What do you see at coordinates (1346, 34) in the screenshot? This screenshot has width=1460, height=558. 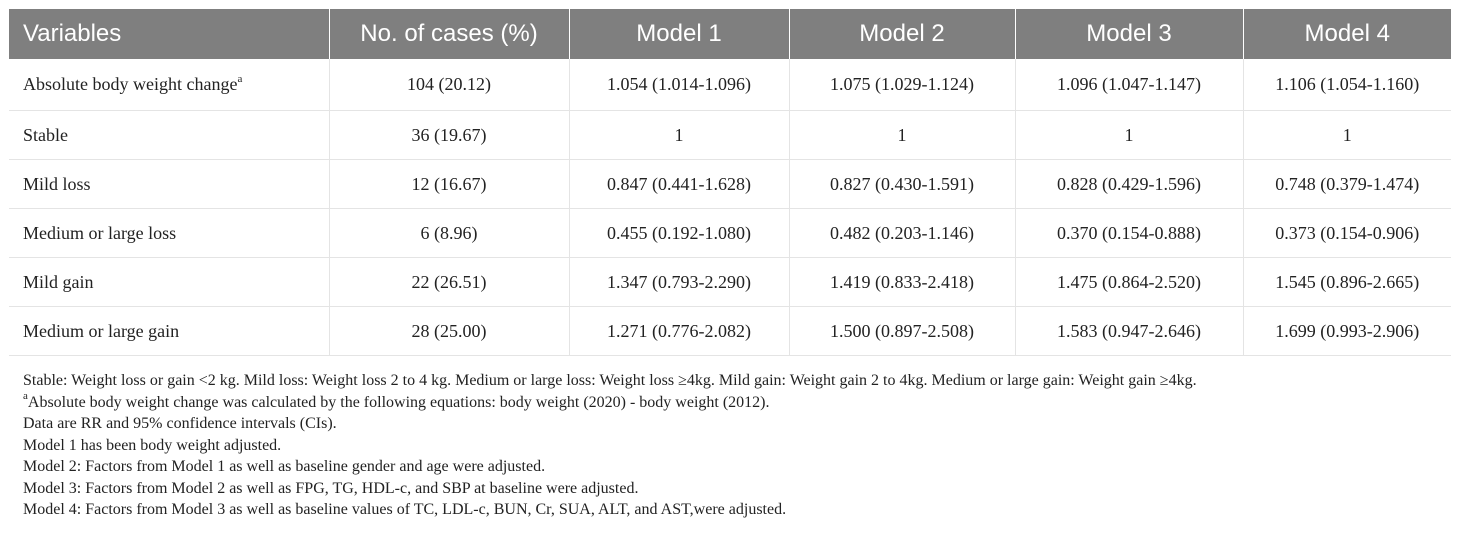 I see `header-model-4: Model 4` at bounding box center [1346, 34].